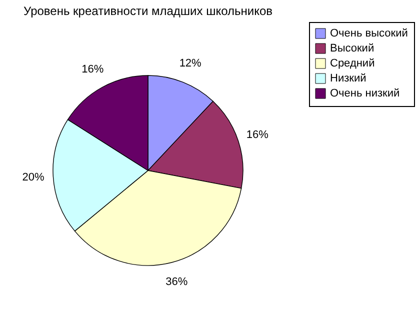 This screenshot has height=324, width=420. Describe the element at coordinates (177, 282) in the screenshot. I see `data-label: 36%` at that location.